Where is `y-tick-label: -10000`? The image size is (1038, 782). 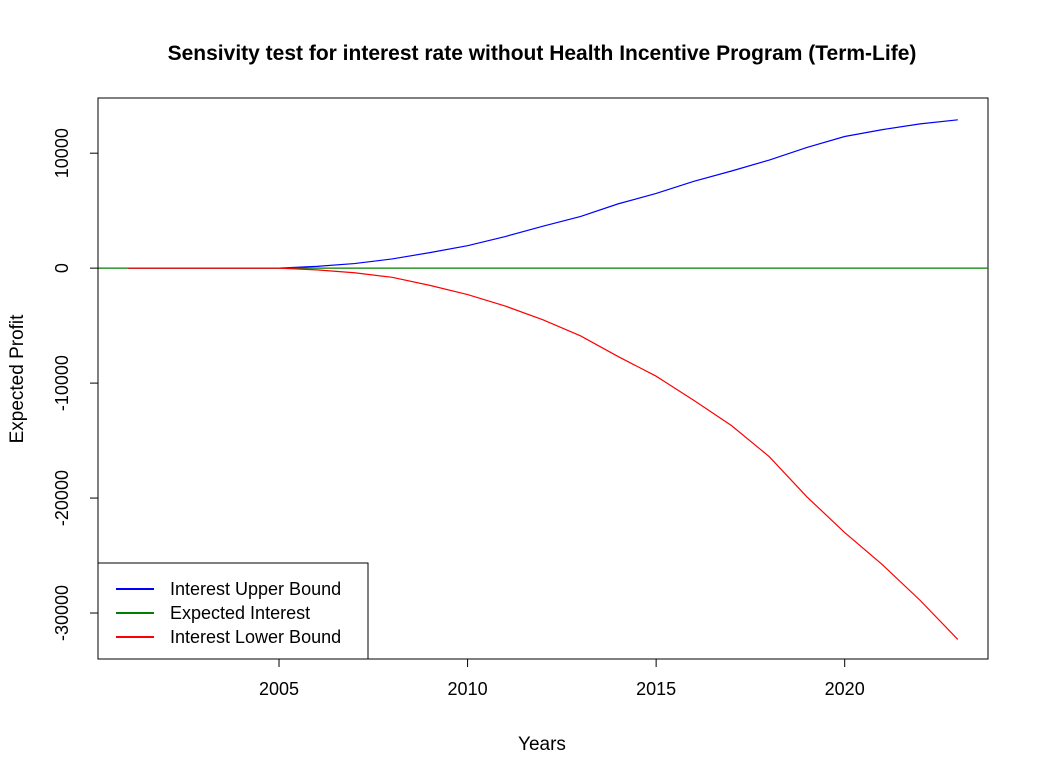
y-tick-label: -10000 is located at coordinates (62, 383).